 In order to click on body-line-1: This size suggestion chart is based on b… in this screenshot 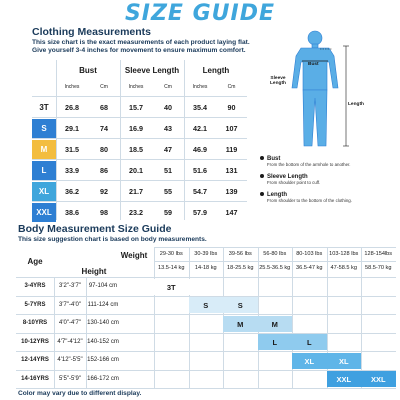, I will do `click(112, 239)`.